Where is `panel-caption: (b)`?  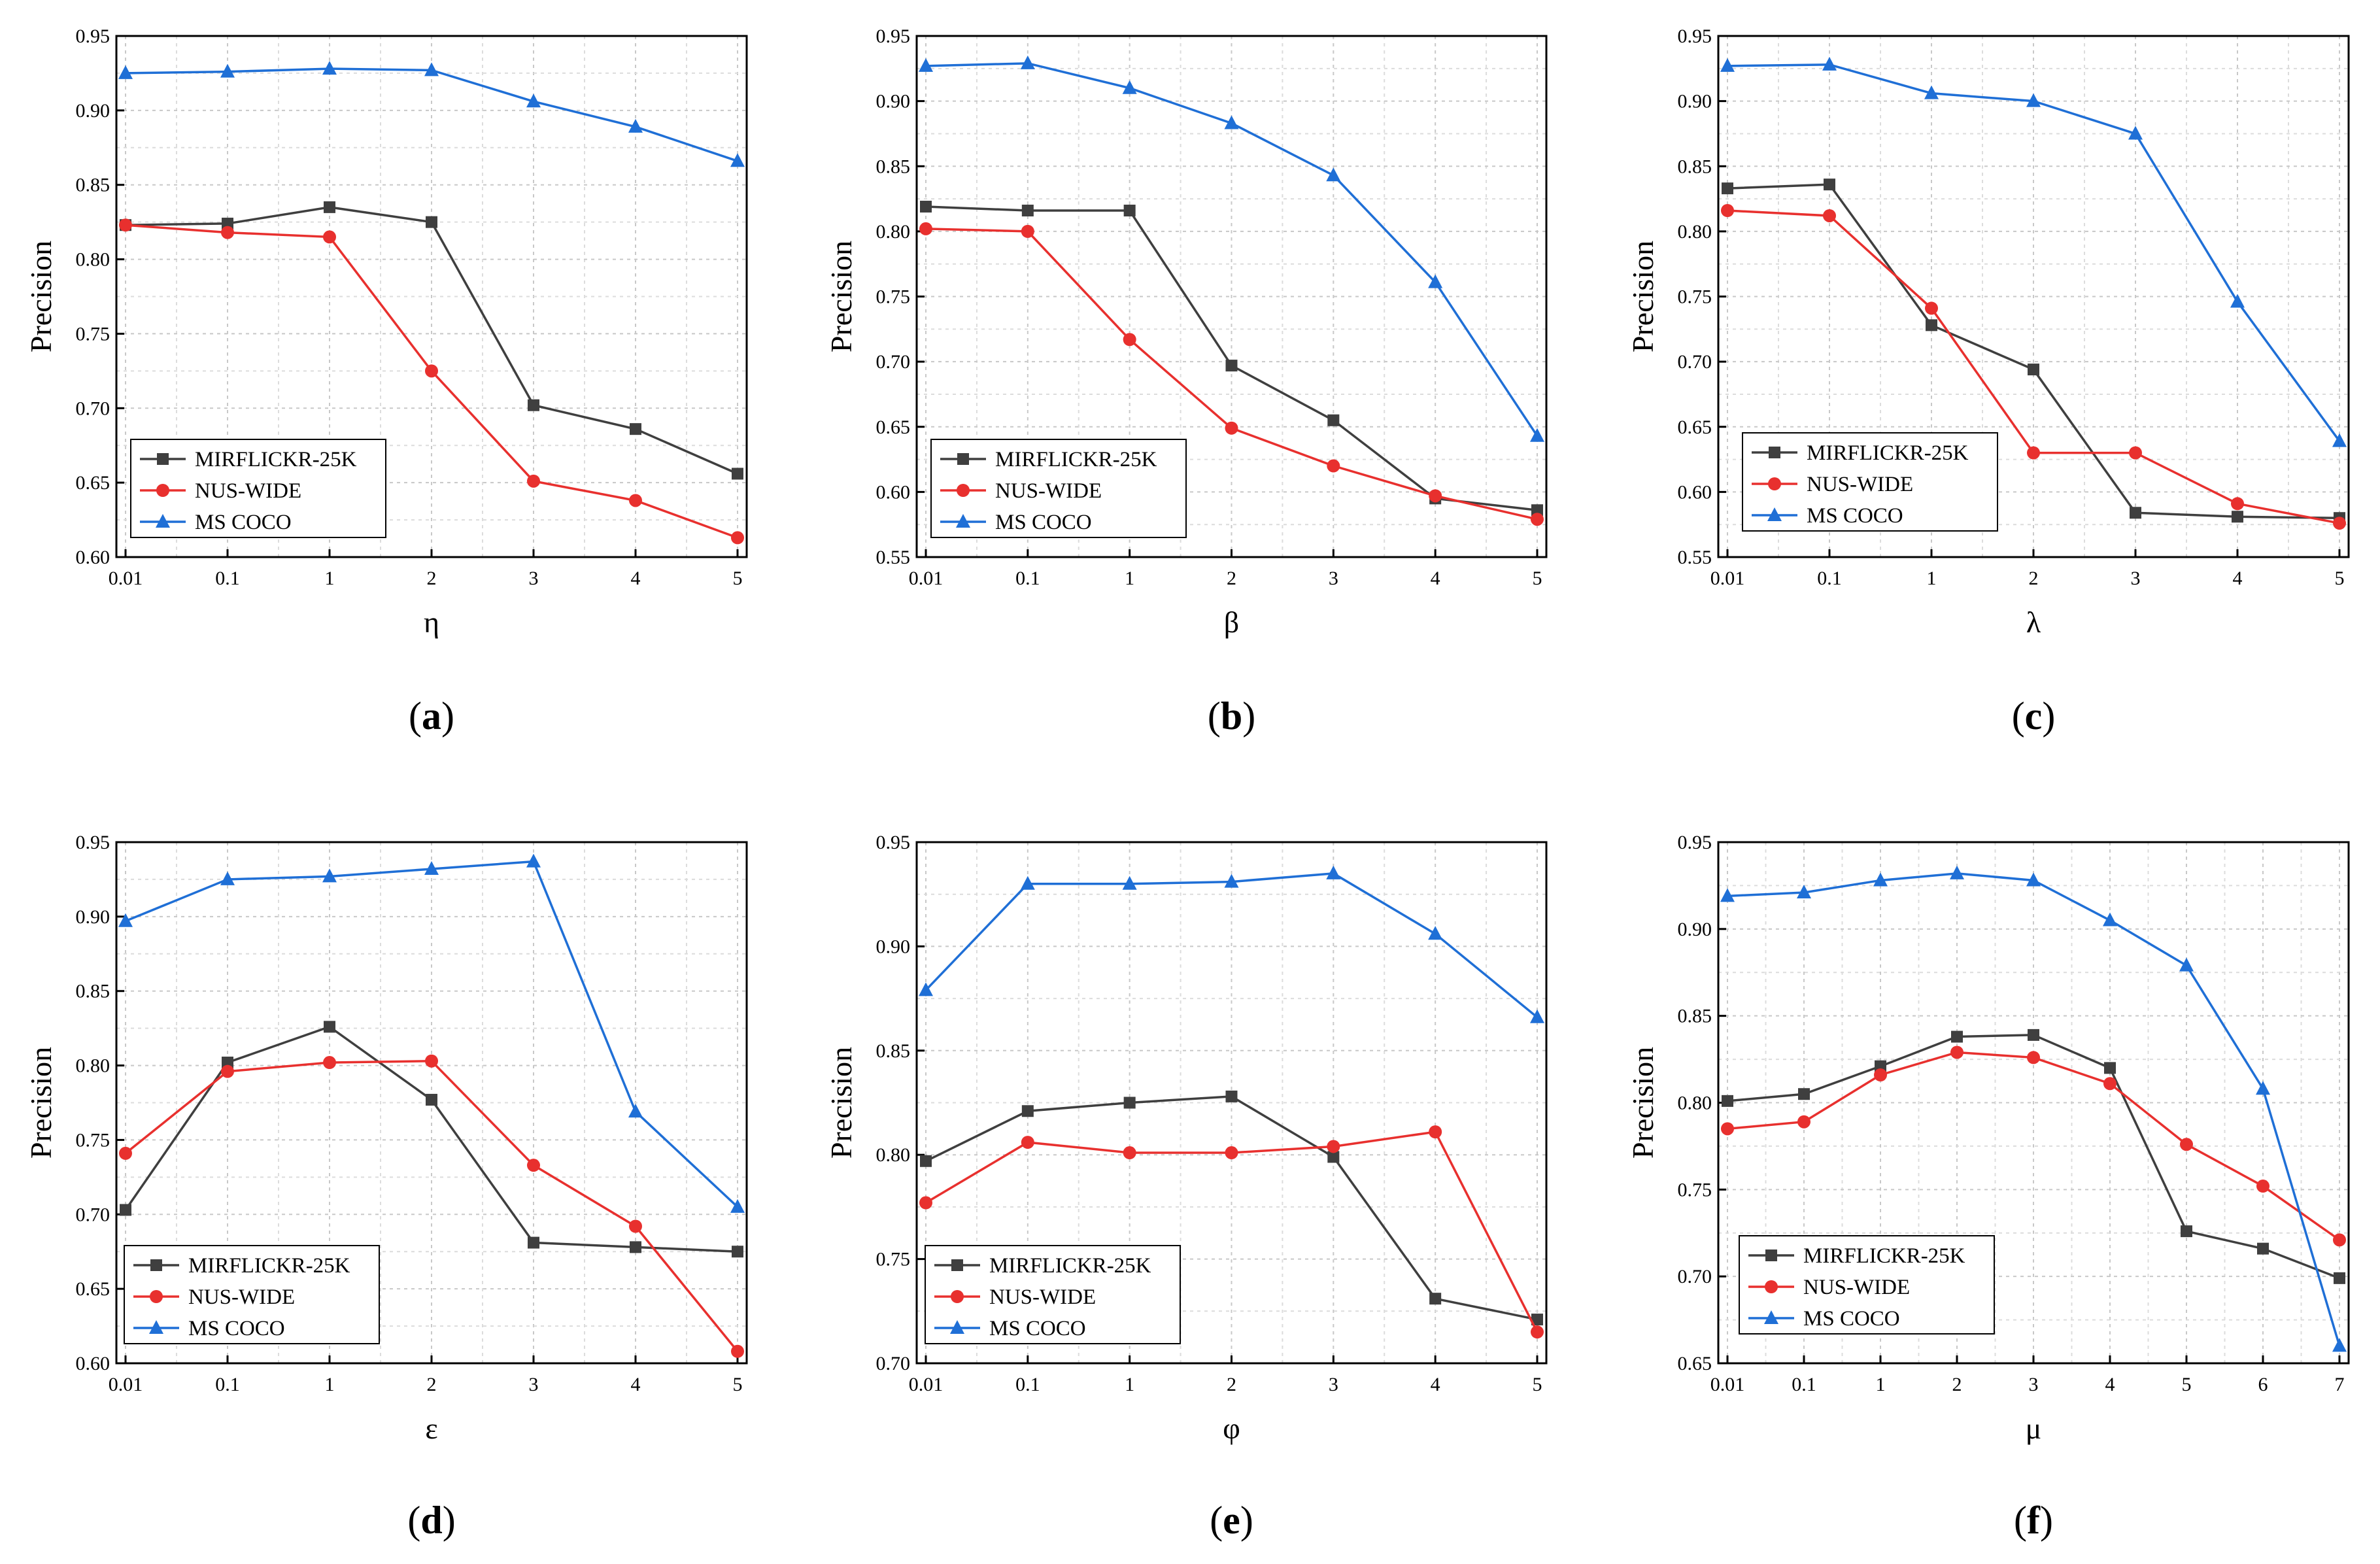 panel-caption: (b) is located at coordinates (1231, 716).